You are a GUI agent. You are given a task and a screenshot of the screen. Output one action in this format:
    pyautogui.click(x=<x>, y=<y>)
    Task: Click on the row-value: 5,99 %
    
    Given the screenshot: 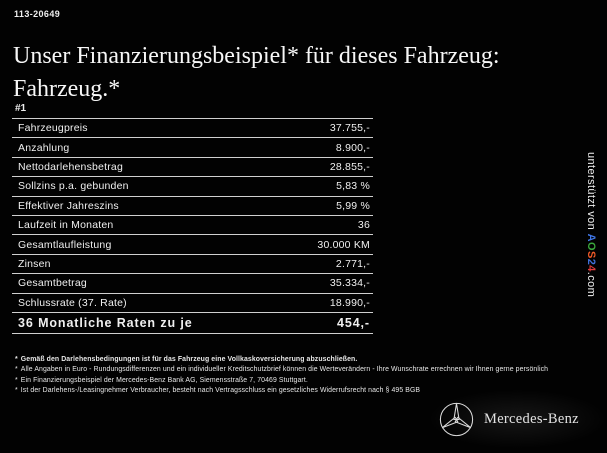 What is the action you would take?
    pyautogui.click(x=353, y=205)
    